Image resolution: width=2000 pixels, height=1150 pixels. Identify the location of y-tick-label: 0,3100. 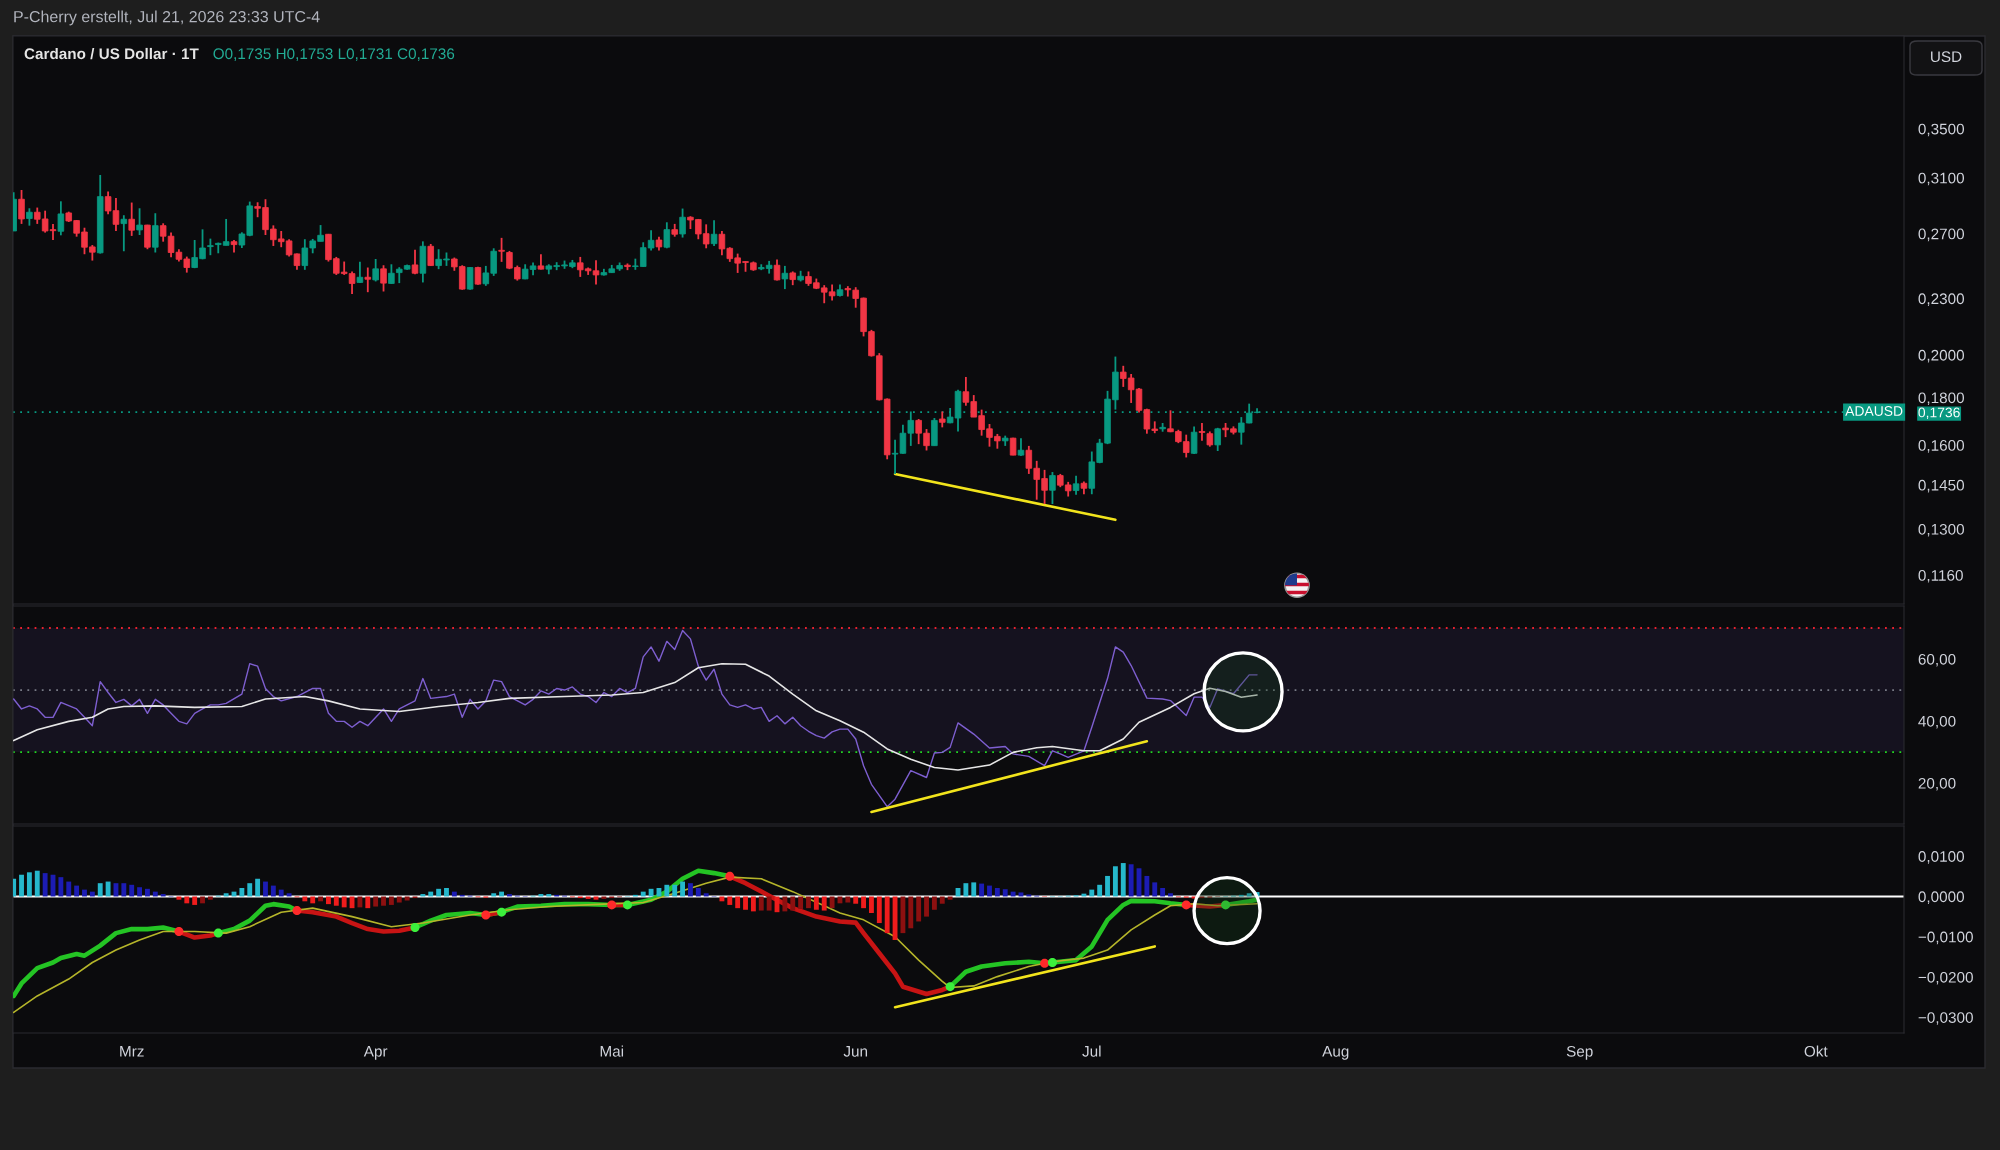
(1941, 179).